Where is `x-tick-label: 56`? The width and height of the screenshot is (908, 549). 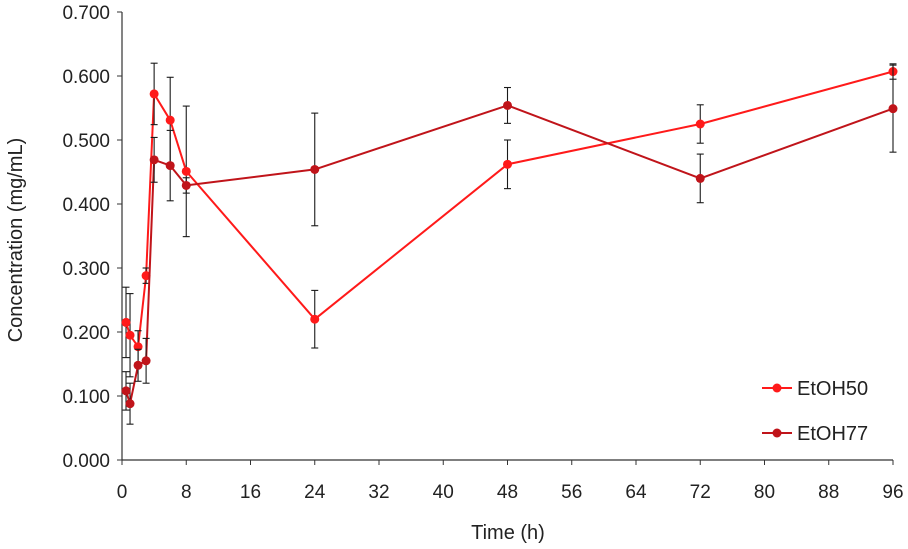 x-tick-label: 56 is located at coordinates (571, 492).